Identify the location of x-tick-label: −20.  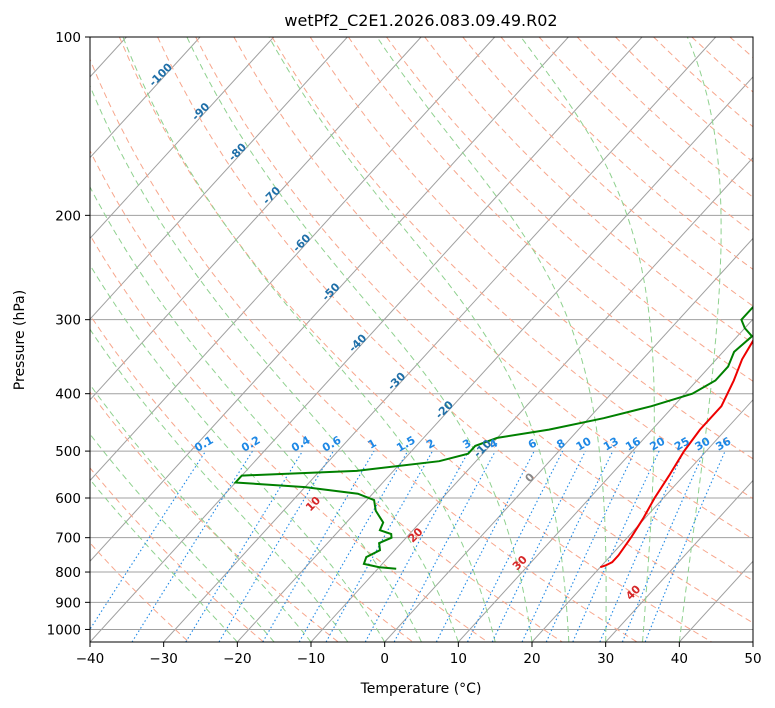
(237, 659).